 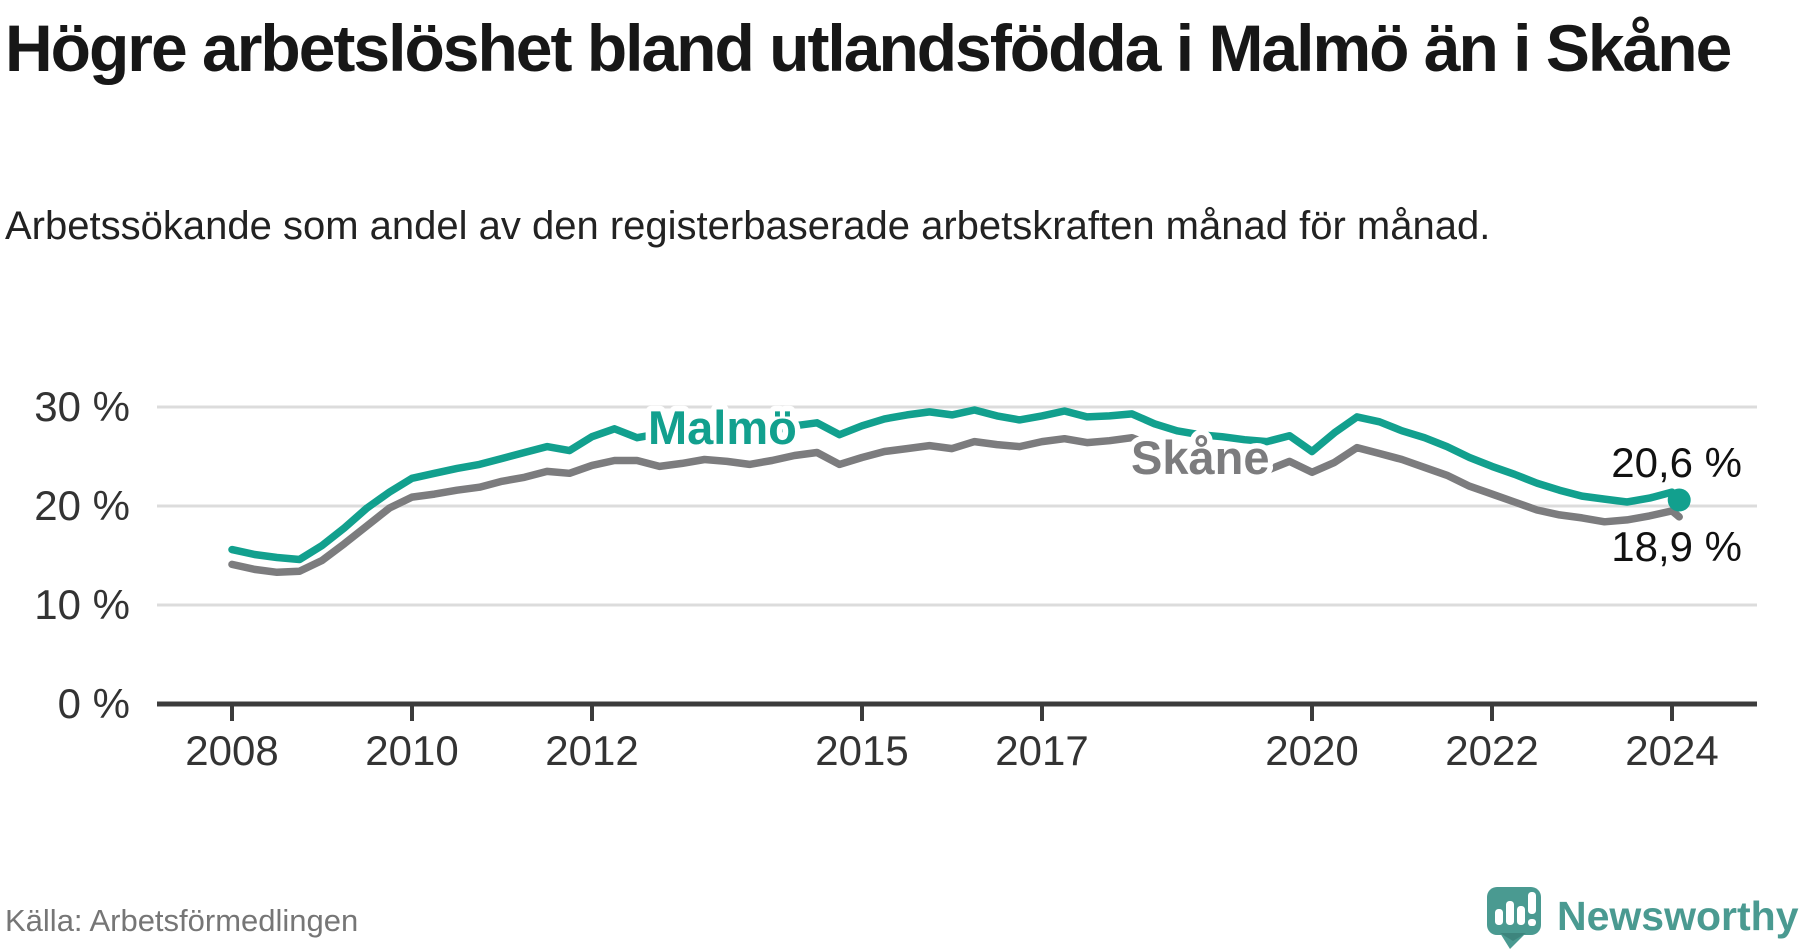 I want to click on newsworthy-logo: Newsworthy, so click(x=1643, y=916).